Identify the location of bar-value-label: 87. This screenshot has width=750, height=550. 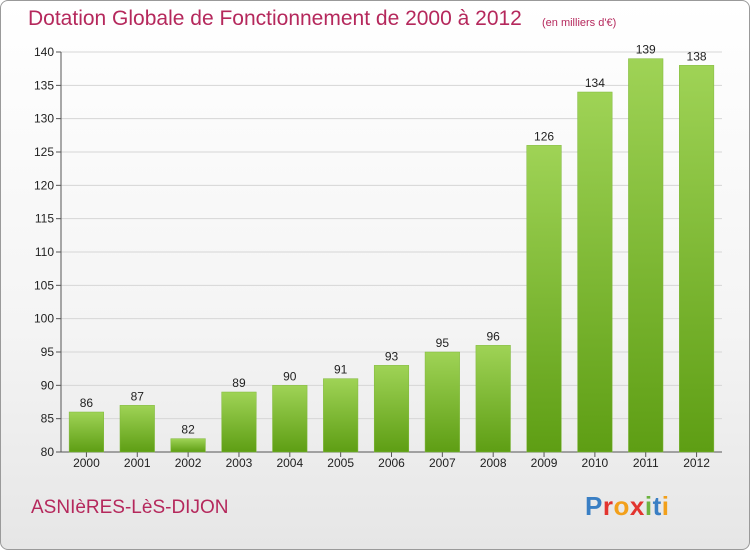
(138, 396).